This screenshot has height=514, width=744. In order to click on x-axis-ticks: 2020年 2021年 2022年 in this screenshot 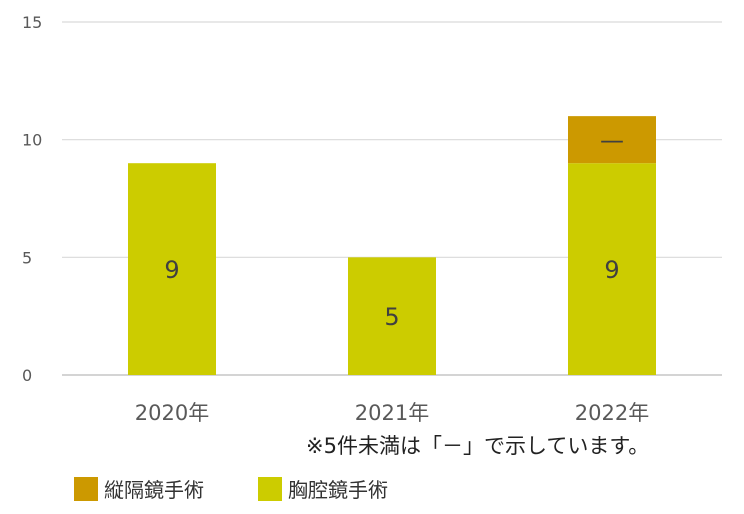, I will do `click(392, 413)`.